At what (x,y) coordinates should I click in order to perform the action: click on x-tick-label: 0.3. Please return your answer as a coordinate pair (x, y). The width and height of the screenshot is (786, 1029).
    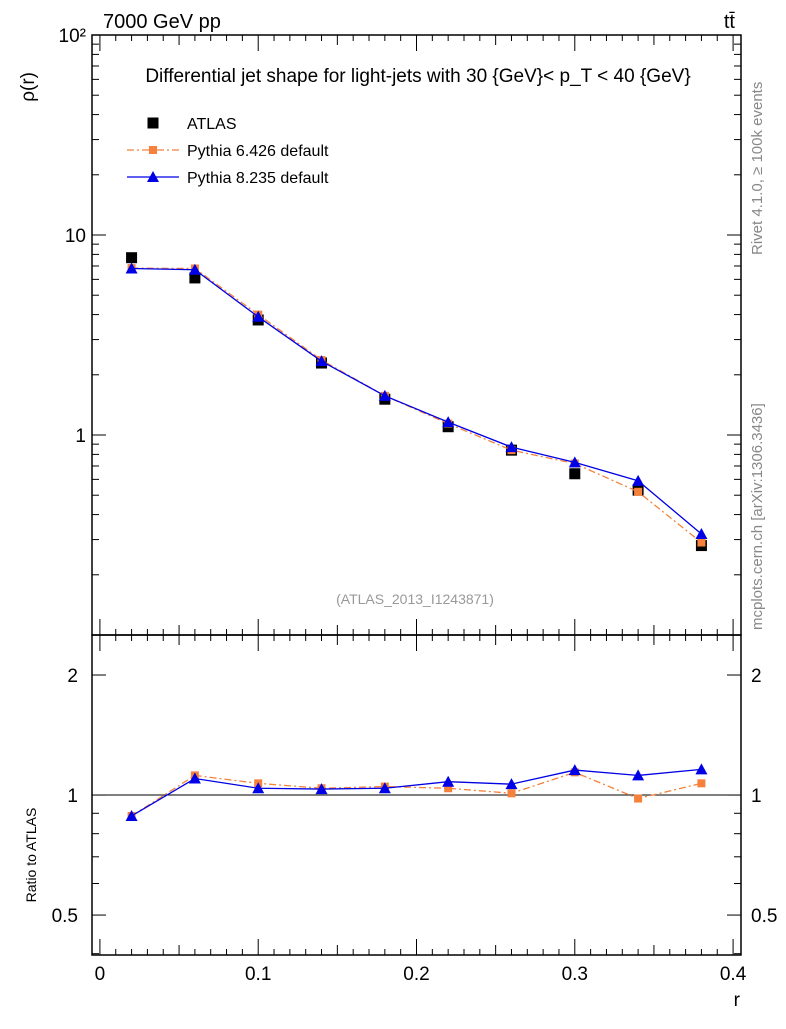
    Looking at the image, I should click on (575, 974).